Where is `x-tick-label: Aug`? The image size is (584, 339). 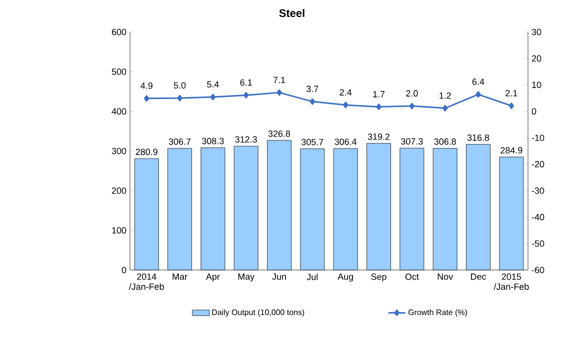
x-tick-label: Aug is located at coordinates (345, 278).